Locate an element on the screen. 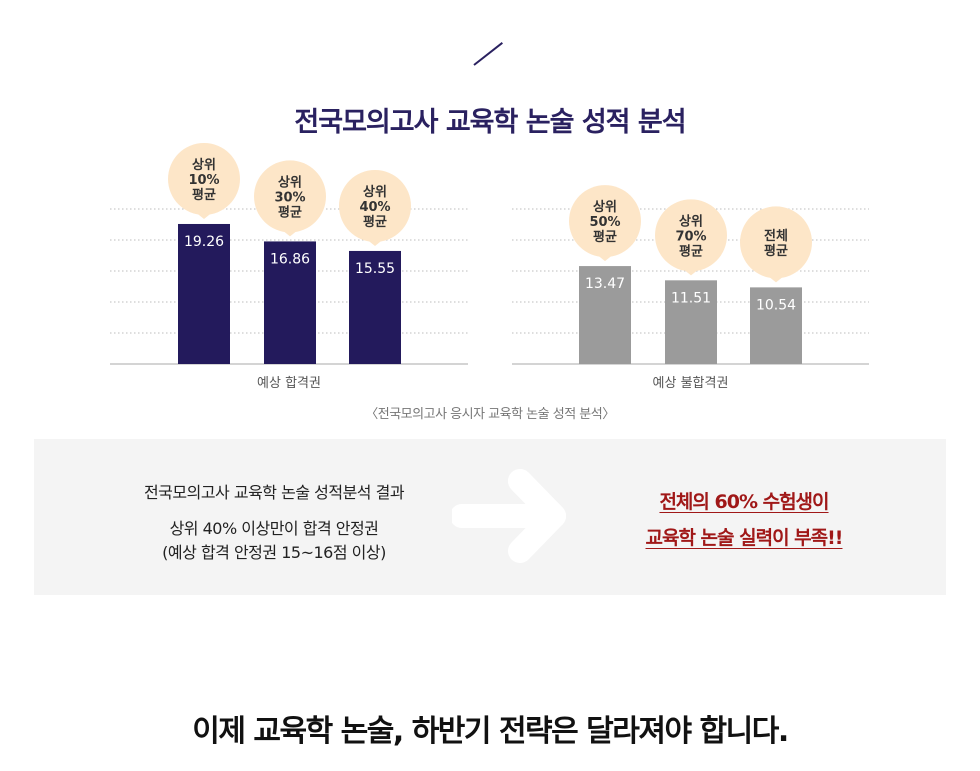  bubble-label: 30% is located at coordinates (289, 197).